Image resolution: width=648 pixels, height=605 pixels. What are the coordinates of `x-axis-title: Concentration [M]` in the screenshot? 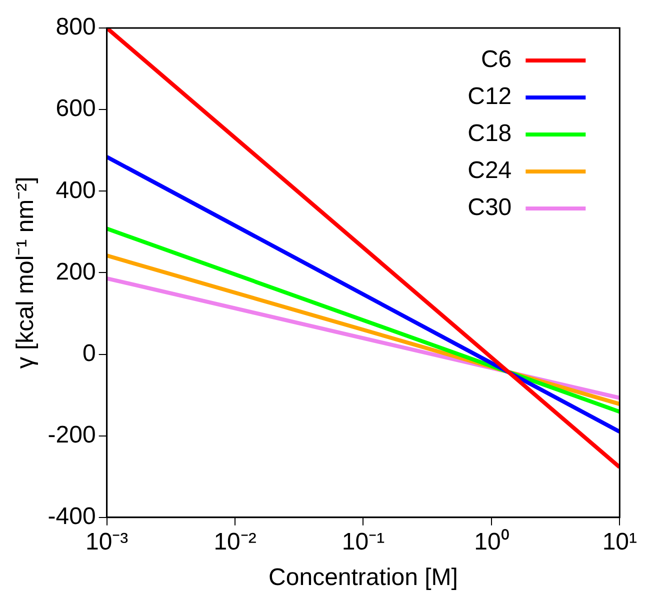 It's located at (363, 578).